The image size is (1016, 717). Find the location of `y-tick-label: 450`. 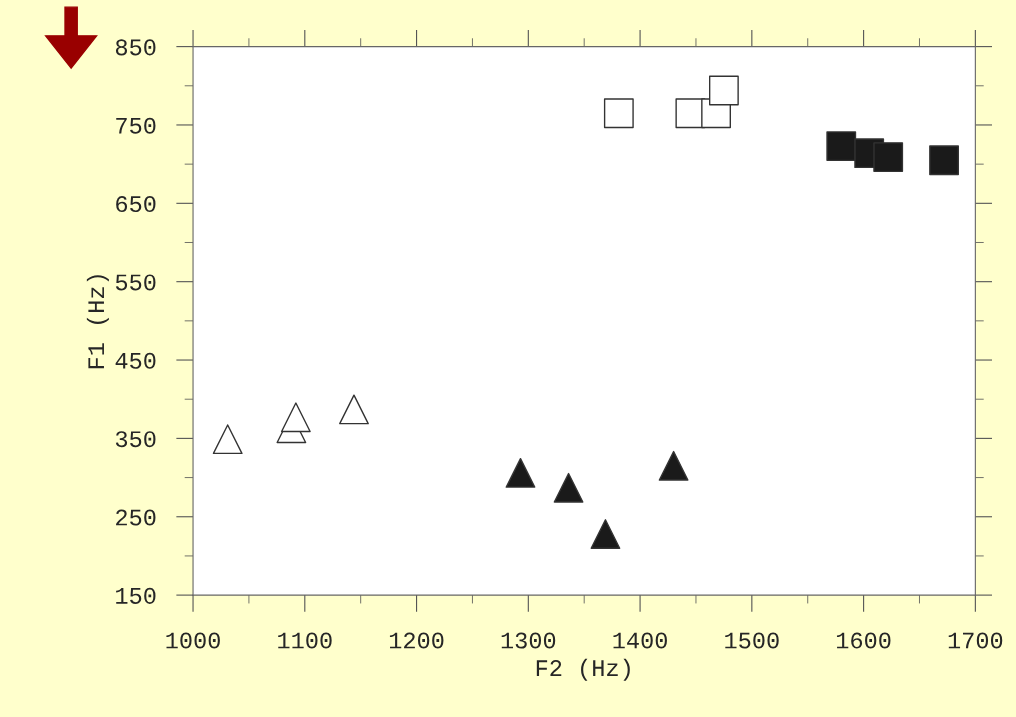

y-tick-label: 450 is located at coordinates (135, 360).